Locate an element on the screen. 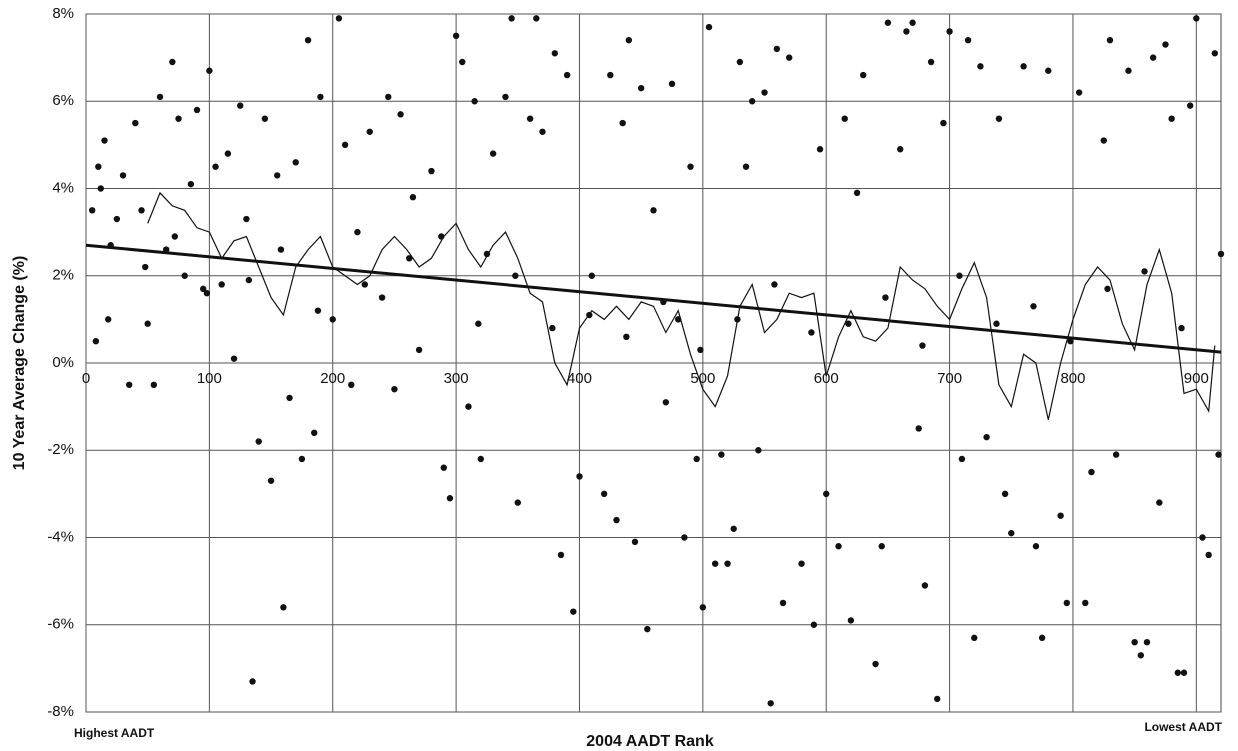 The height and width of the screenshot is (751, 1238). annotation: Lowest AADT is located at coordinates (1183, 727).